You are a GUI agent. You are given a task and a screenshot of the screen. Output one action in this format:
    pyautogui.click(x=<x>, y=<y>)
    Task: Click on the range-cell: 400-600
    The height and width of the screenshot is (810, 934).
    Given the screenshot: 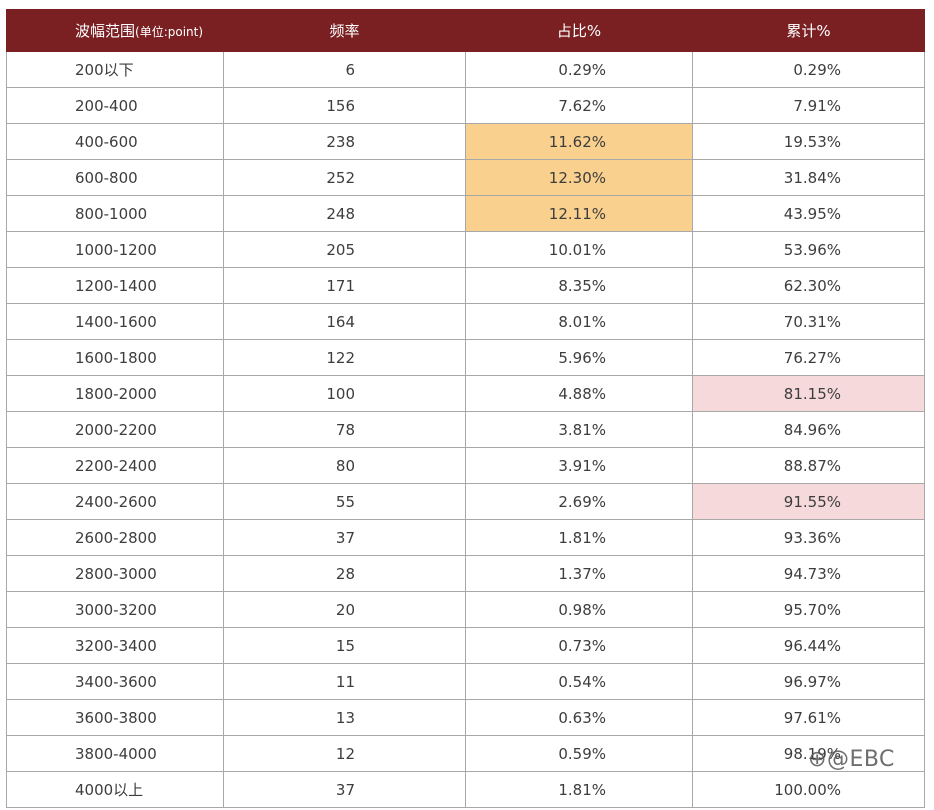 What is the action you would take?
    pyautogui.click(x=115, y=141)
    